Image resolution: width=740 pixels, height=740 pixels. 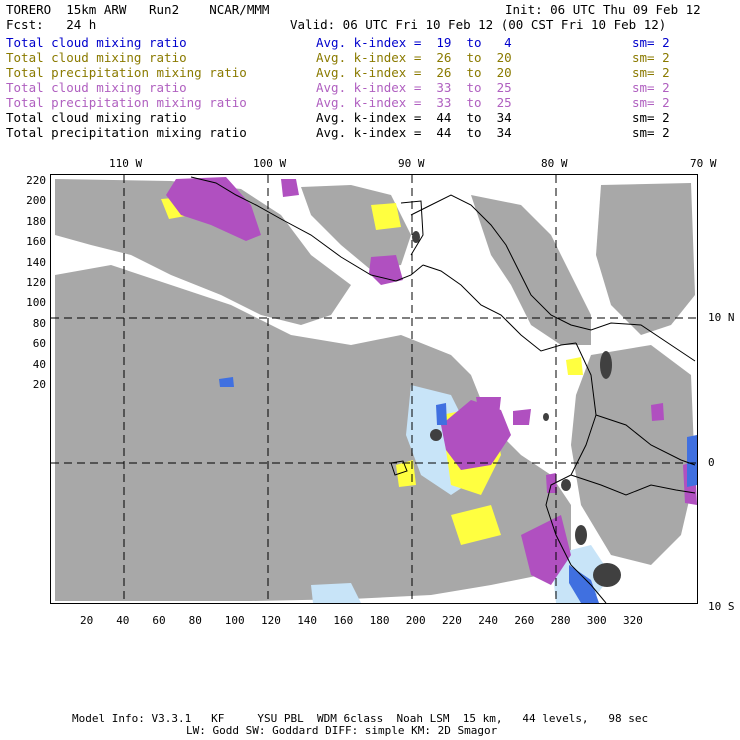 What do you see at coordinates (411, 163) in the screenshot?
I see `lon-label: 90 W` at bounding box center [411, 163].